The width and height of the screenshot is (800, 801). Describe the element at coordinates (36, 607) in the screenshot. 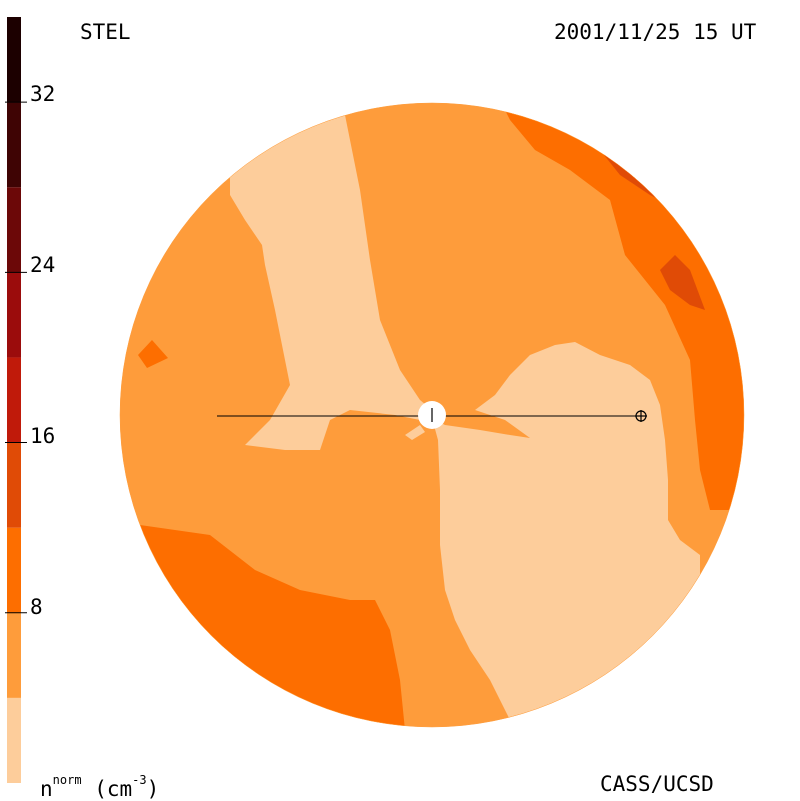

I see `colorbar-tick-label-8: 8` at that location.